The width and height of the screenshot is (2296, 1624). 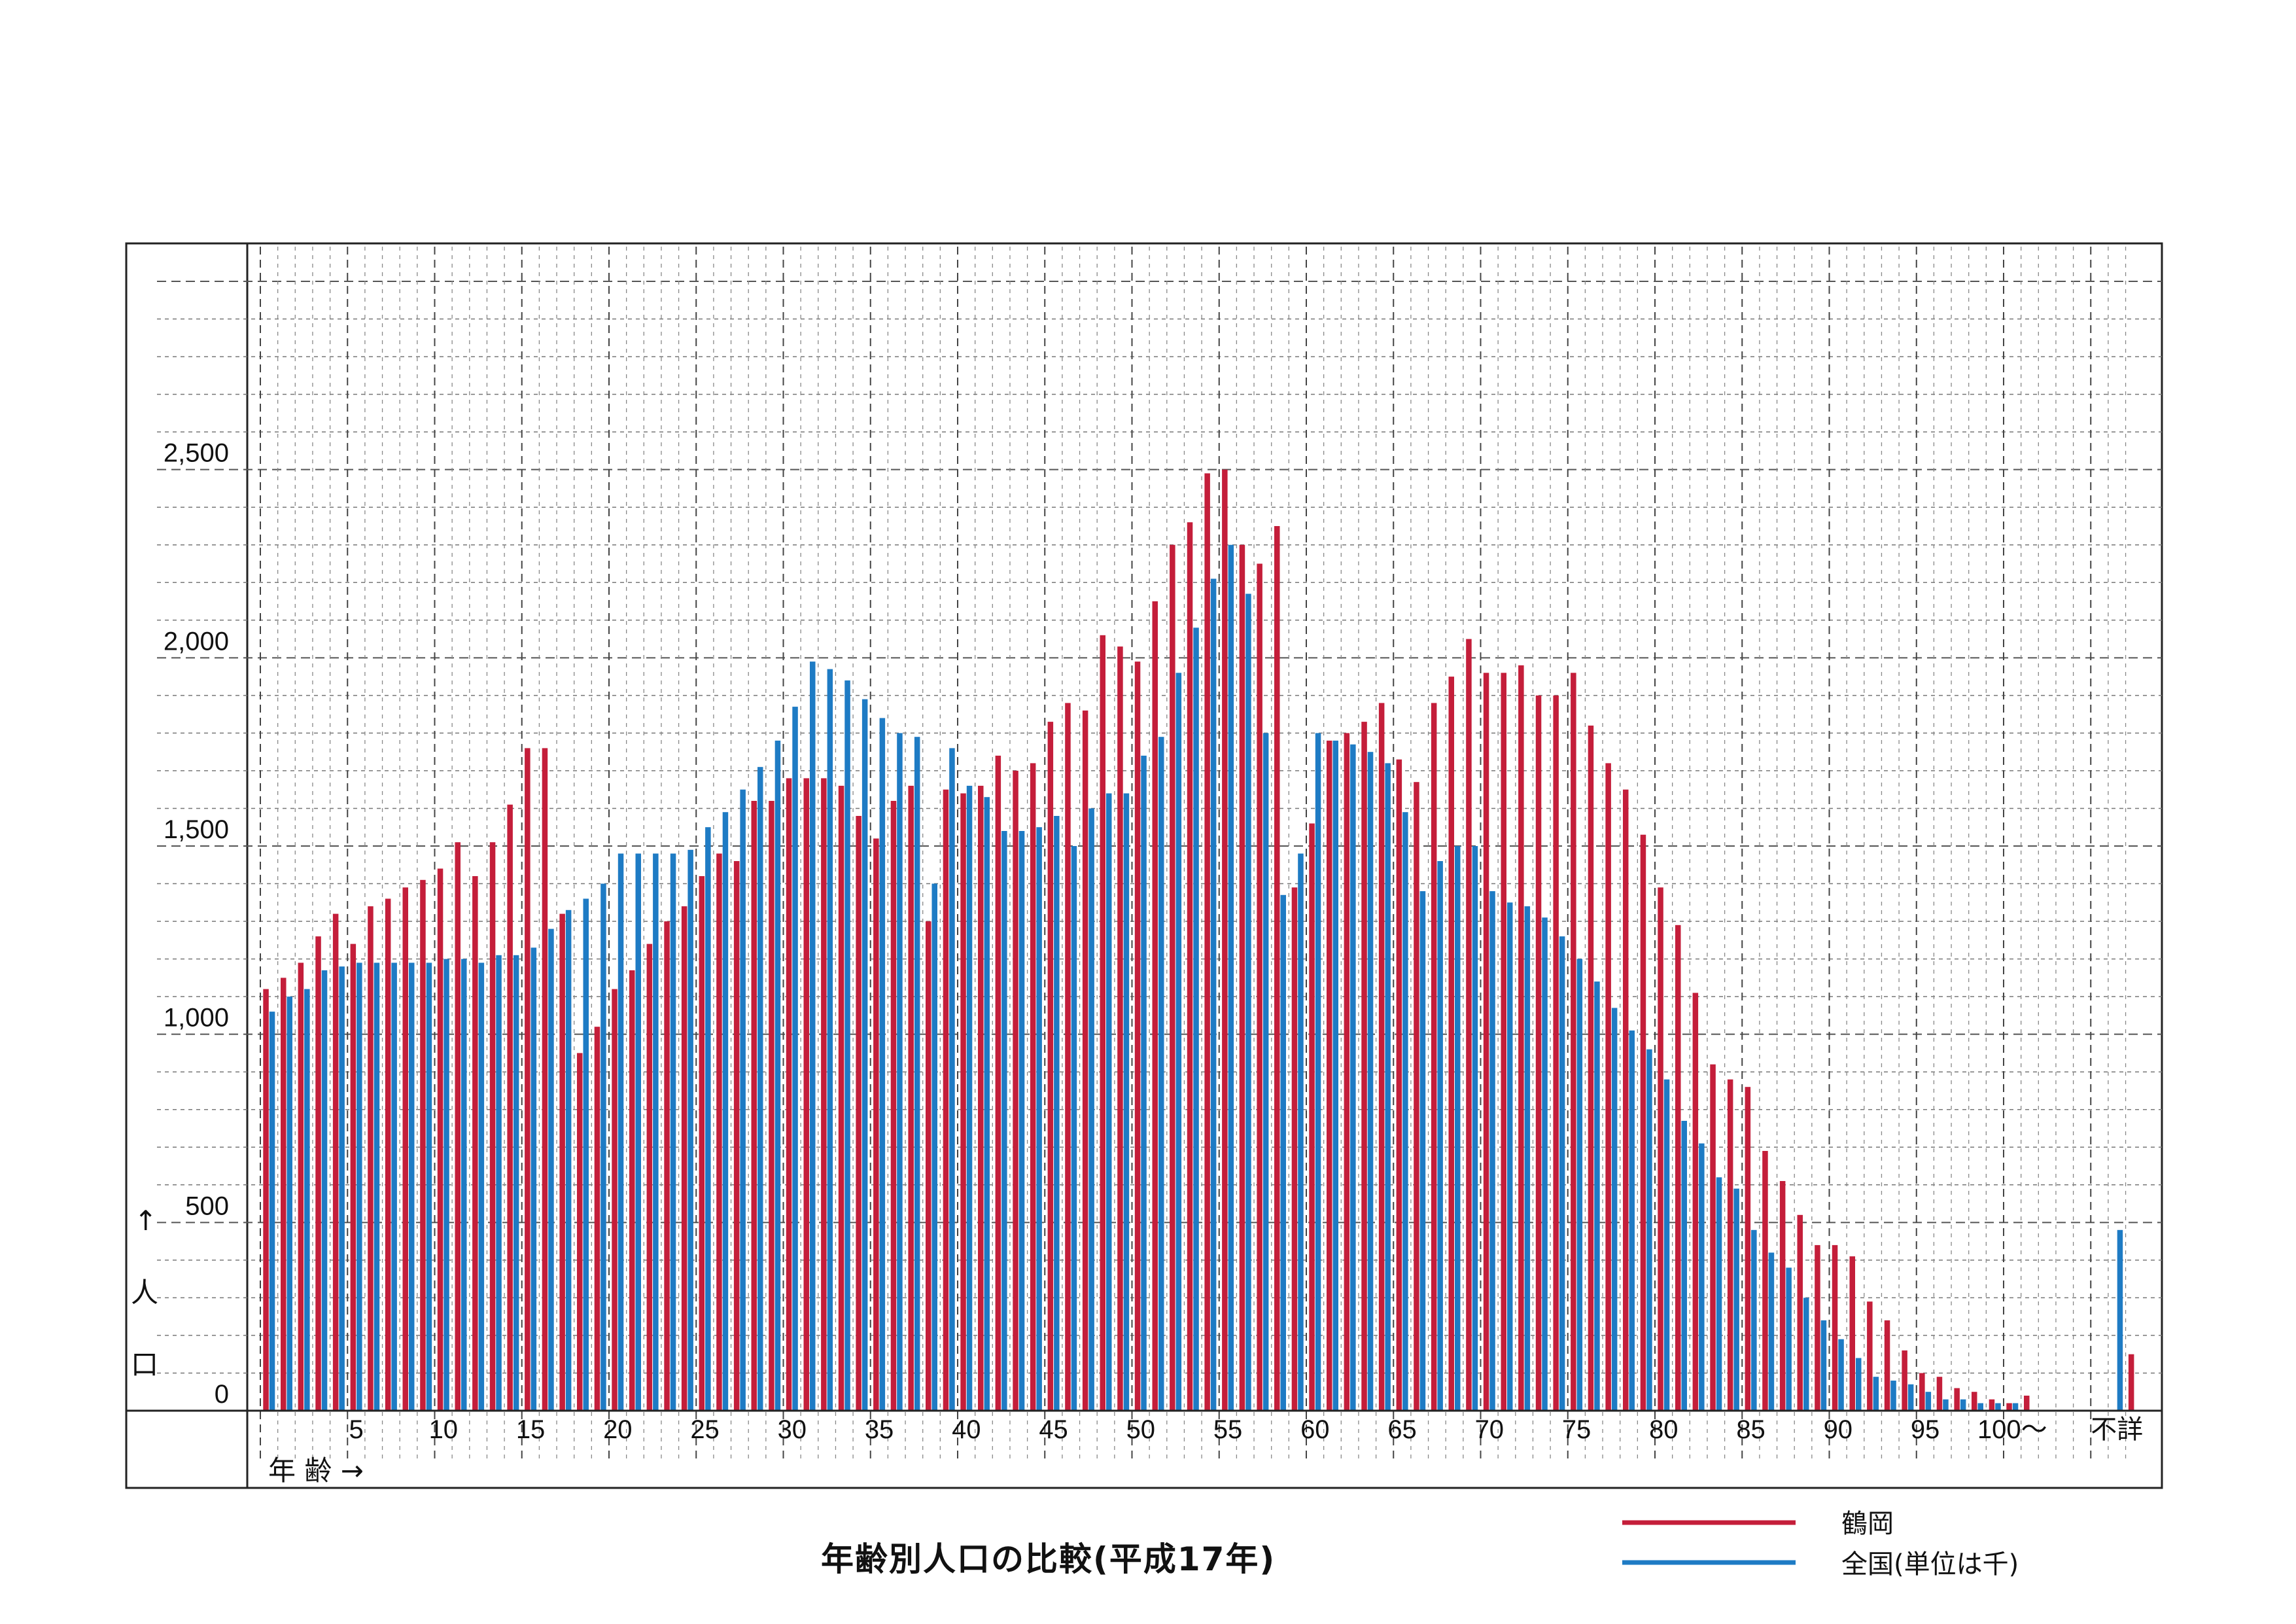 I want to click on y-tick-label: 2,500, so click(x=196, y=453).